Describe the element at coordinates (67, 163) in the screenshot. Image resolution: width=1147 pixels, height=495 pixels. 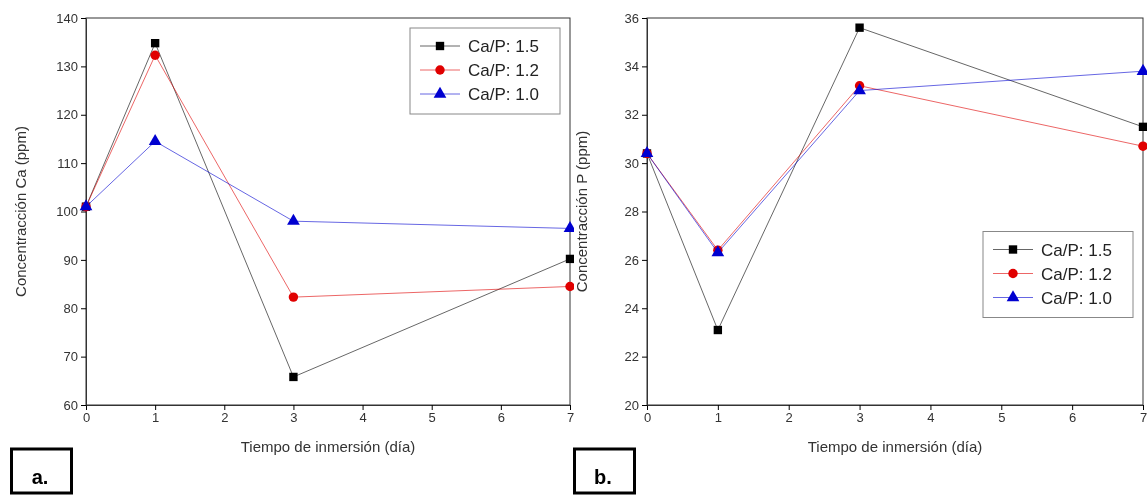
I see `y-tick-label: 110` at that location.